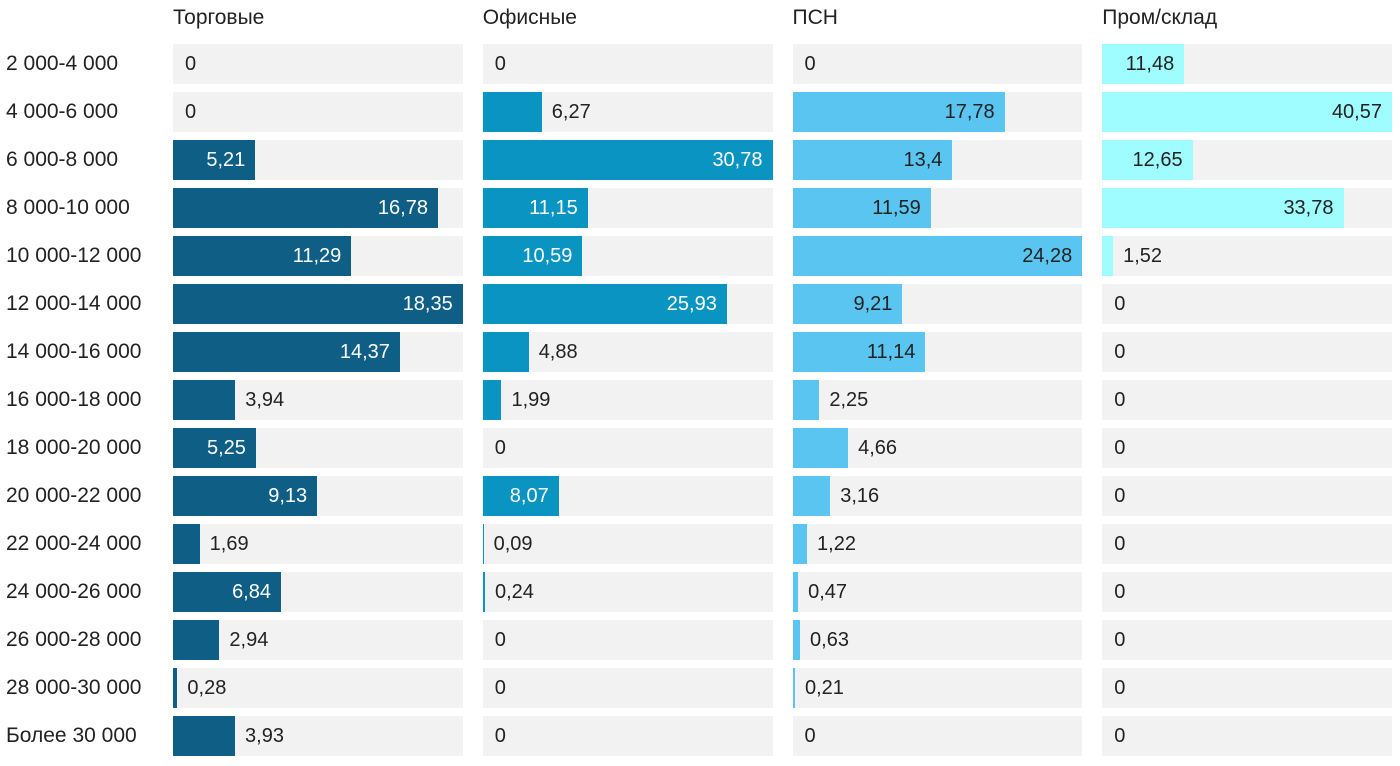 This screenshot has width=1400, height=766. I want to click on bar-track: 9,13, so click(318, 496).